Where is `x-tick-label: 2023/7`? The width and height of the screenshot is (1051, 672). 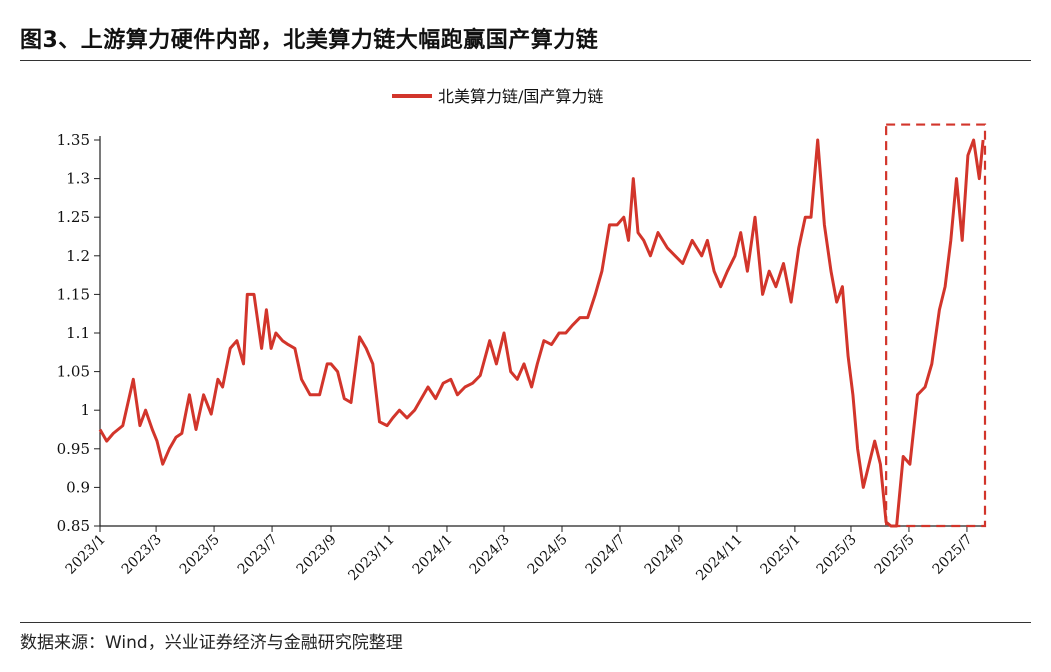
x-tick-label: 2023/7 is located at coordinates (258, 555).